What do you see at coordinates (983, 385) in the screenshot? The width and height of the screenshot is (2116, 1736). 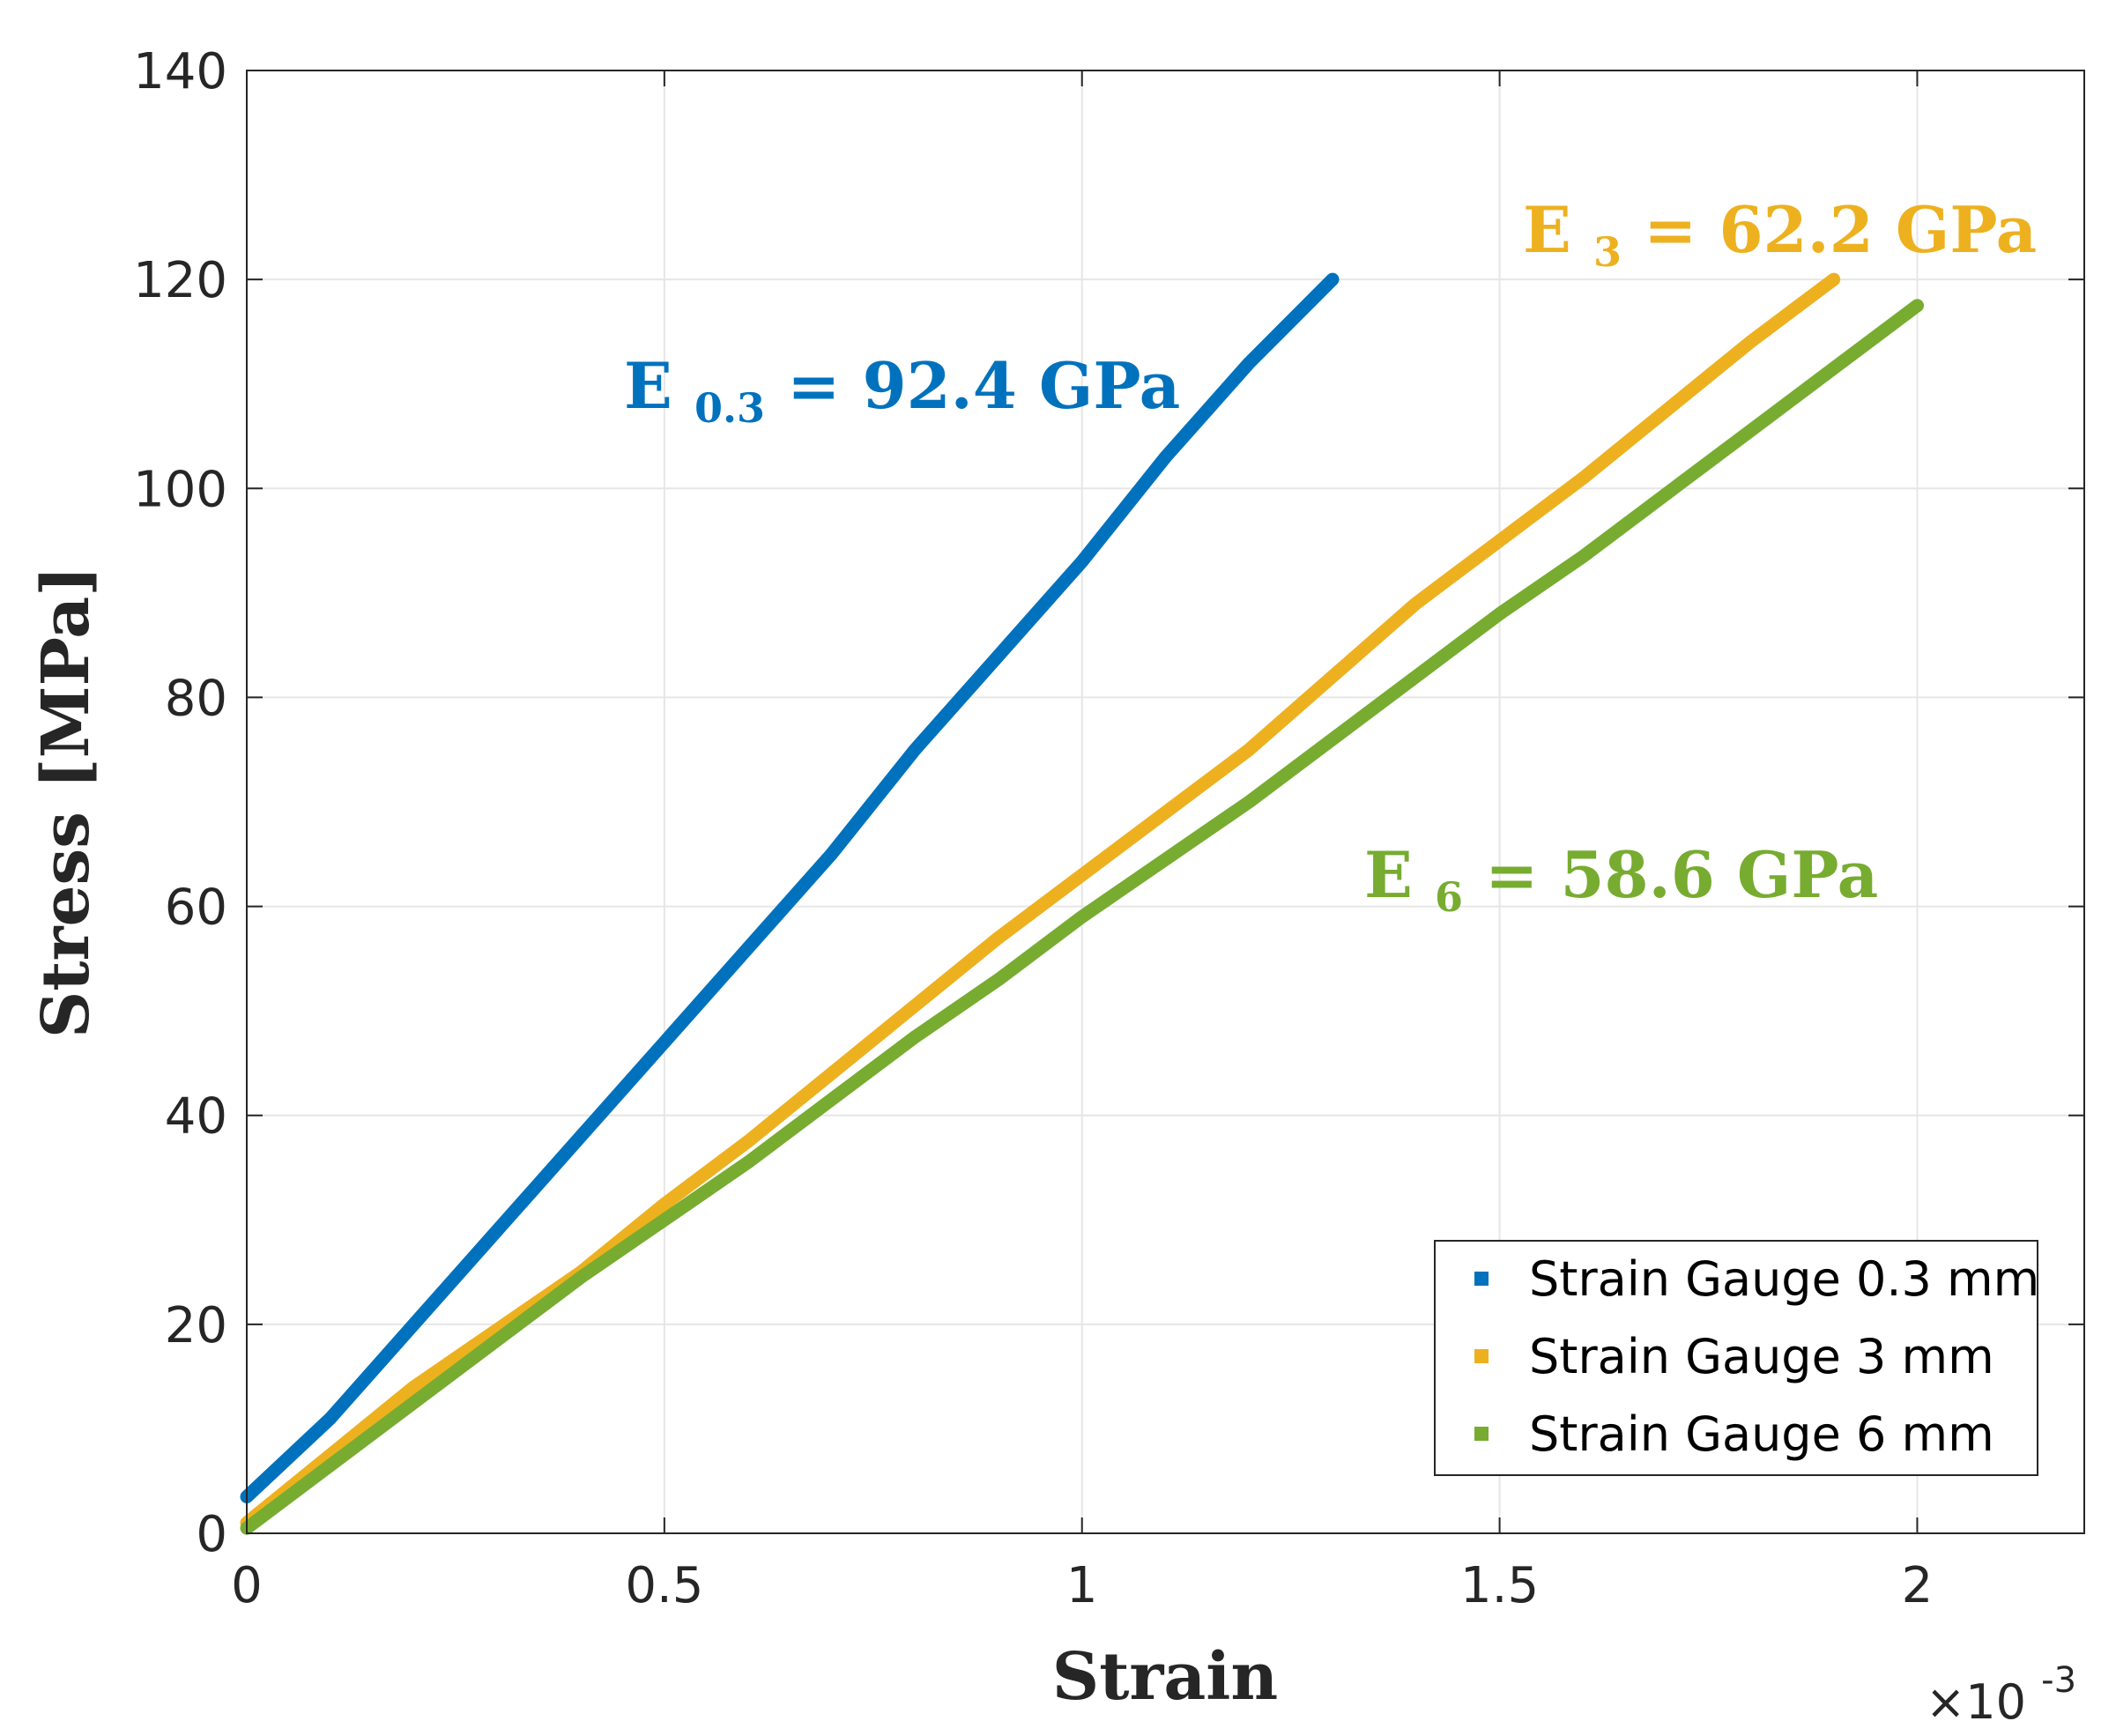 I see `annotation-e-0-3-value: = 92.4 GPa` at bounding box center [983, 385].